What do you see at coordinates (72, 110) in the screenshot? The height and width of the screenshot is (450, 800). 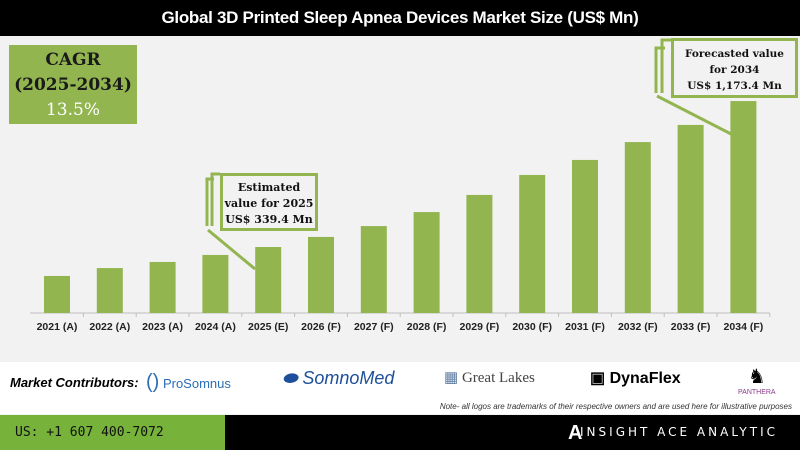 I see `cagr-value: 13.5%` at bounding box center [72, 110].